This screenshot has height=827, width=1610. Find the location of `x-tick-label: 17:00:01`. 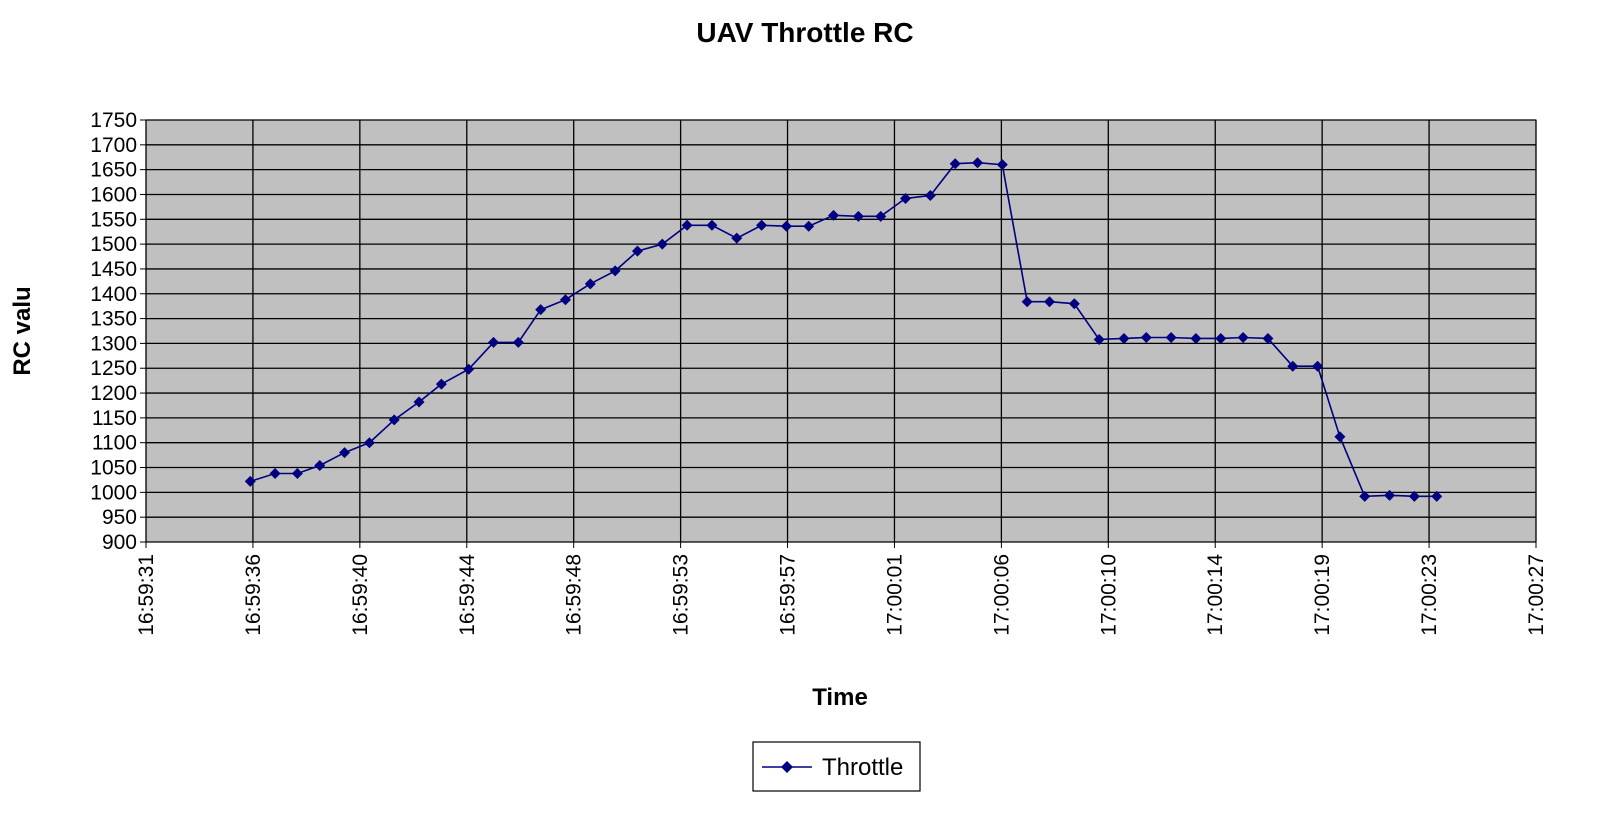

x-tick-label: 17:00:01 is located at coordinates (894, 595).